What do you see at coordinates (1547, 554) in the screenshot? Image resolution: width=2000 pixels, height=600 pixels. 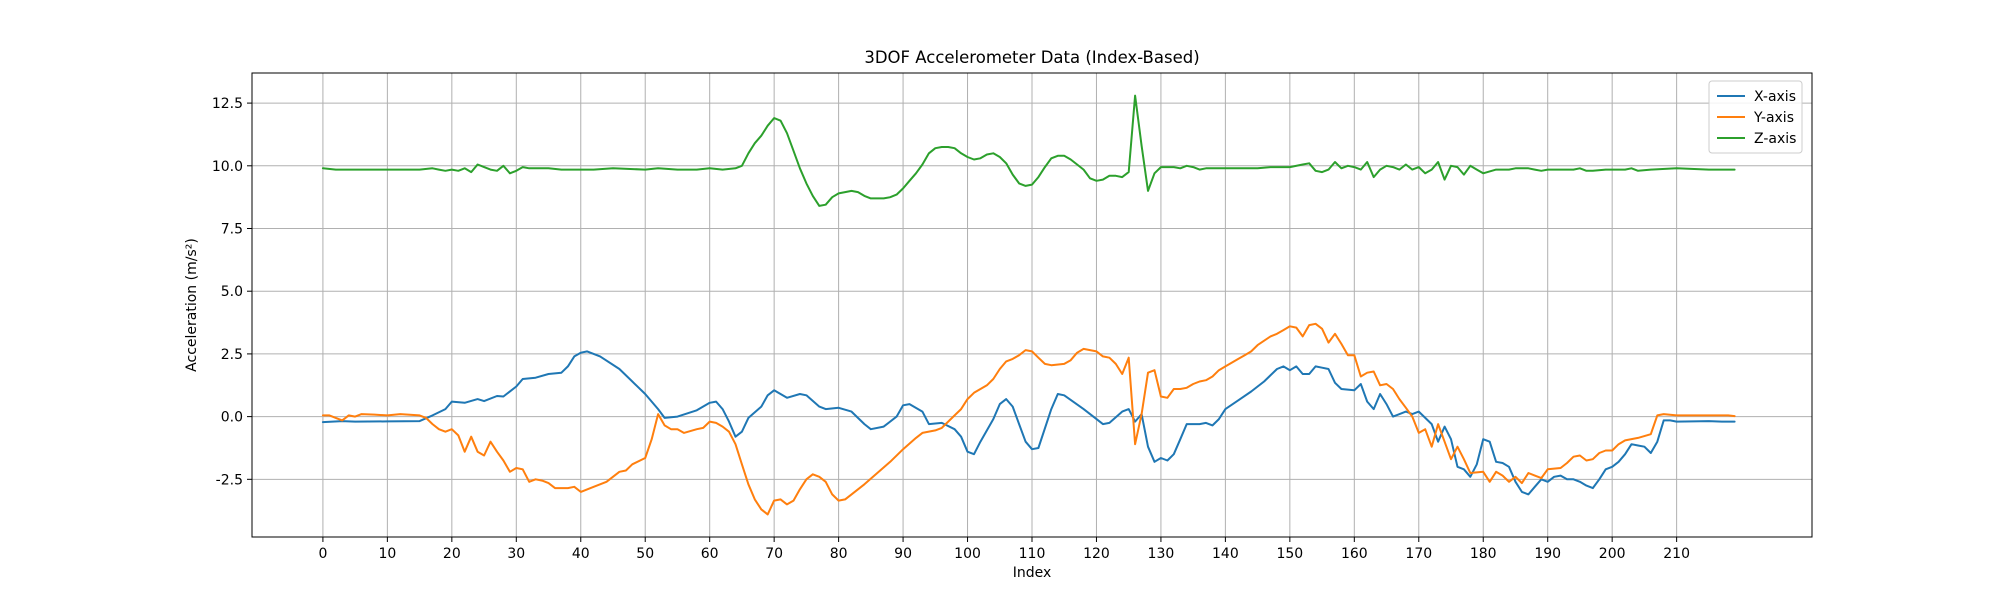 I see `x-tick-label: 190` at bounding box center [1547, 554].